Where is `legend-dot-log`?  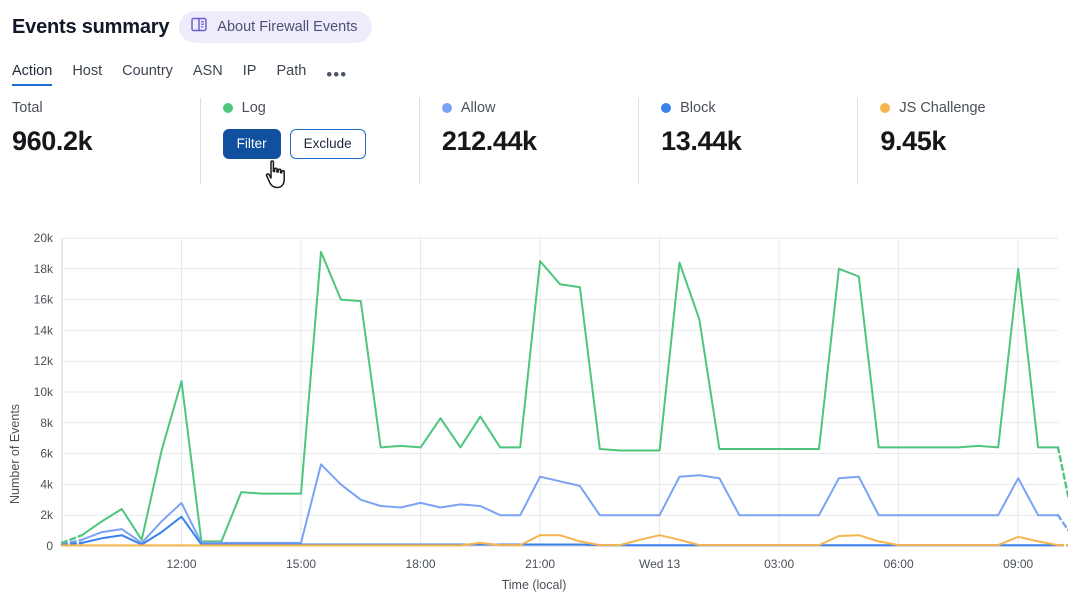 legend-dot-log is located at coordinates (227, 108).